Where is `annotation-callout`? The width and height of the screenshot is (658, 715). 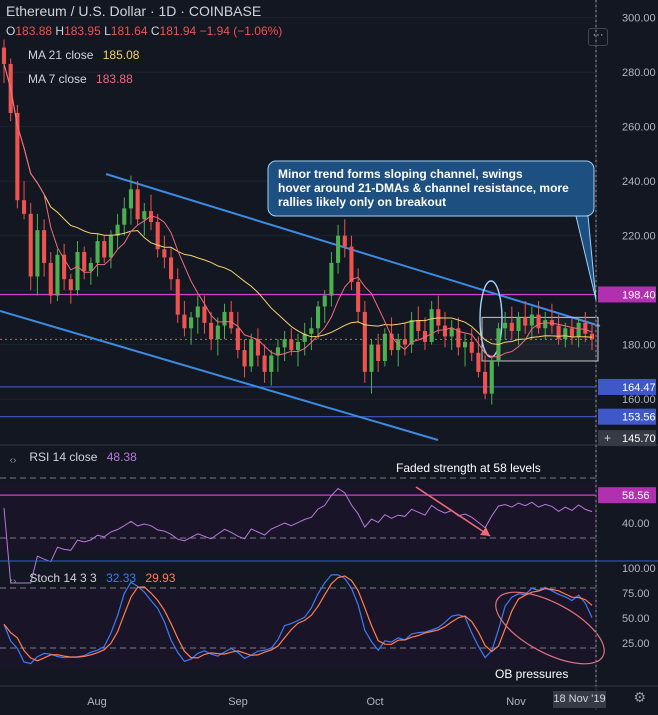
annotation-callout is located at coordinates (431, 188).